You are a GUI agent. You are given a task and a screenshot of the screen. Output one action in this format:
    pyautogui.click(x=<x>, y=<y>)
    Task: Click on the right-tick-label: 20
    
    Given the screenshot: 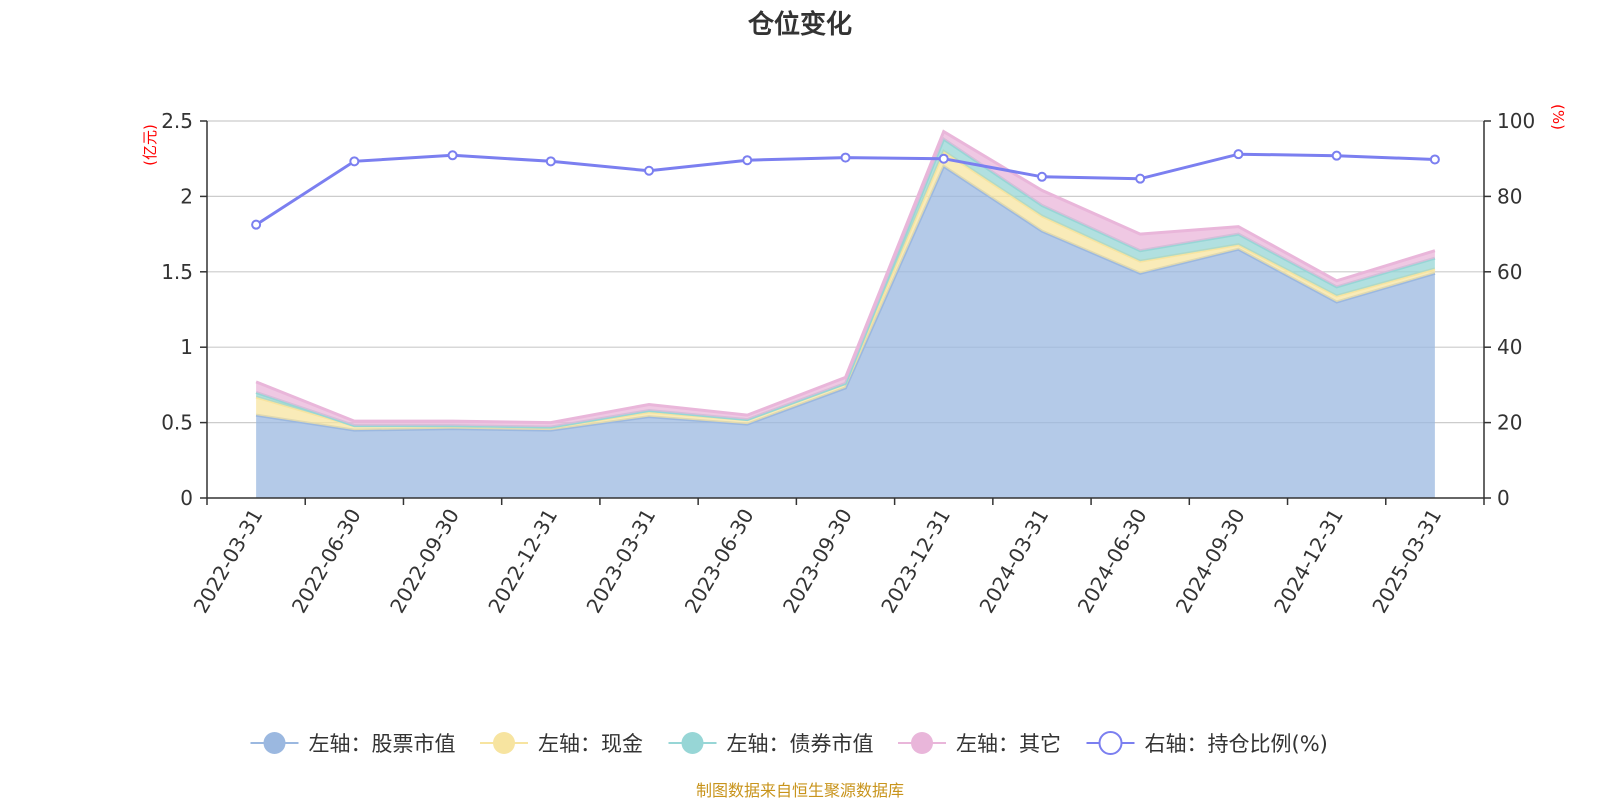 What is the action you would take?
    pyautogui.click(x=1509, y=423)
    